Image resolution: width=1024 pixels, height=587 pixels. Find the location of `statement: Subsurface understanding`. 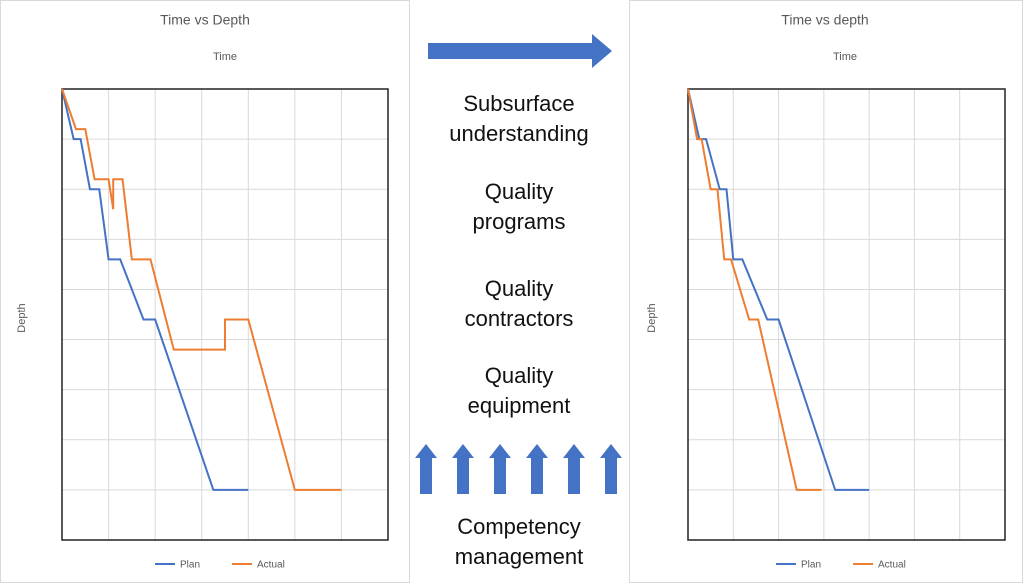

statement: Subsurface understanding is located at coordinates (518, 118).